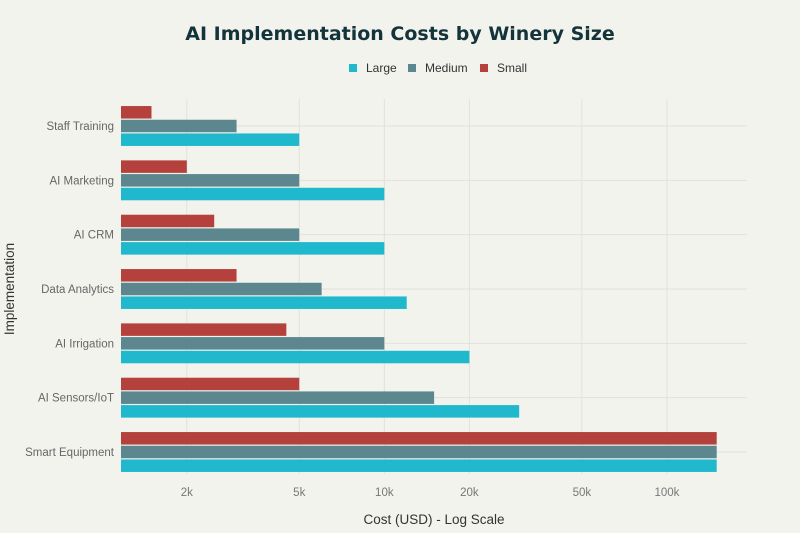 The width and height of the screenshot is (800, 533). What do you see at coordinates (446, 68) in the screenshot?
I see `legend-label: Medium` at bounding box center [446, 68].